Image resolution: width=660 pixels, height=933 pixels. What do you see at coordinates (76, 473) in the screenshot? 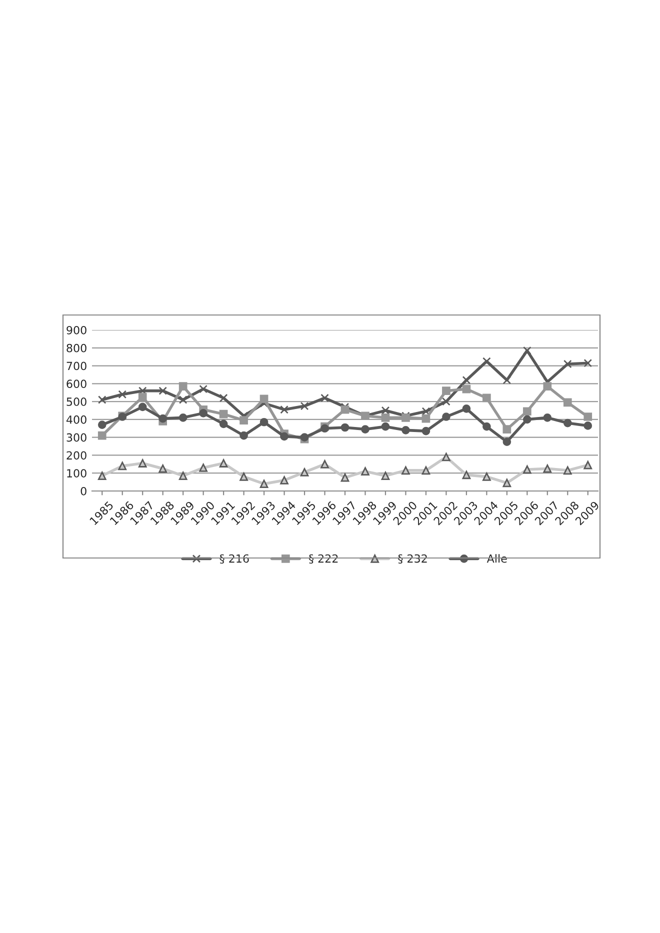
I see `y-tick-label: 100` at bounding box center [76, 473].